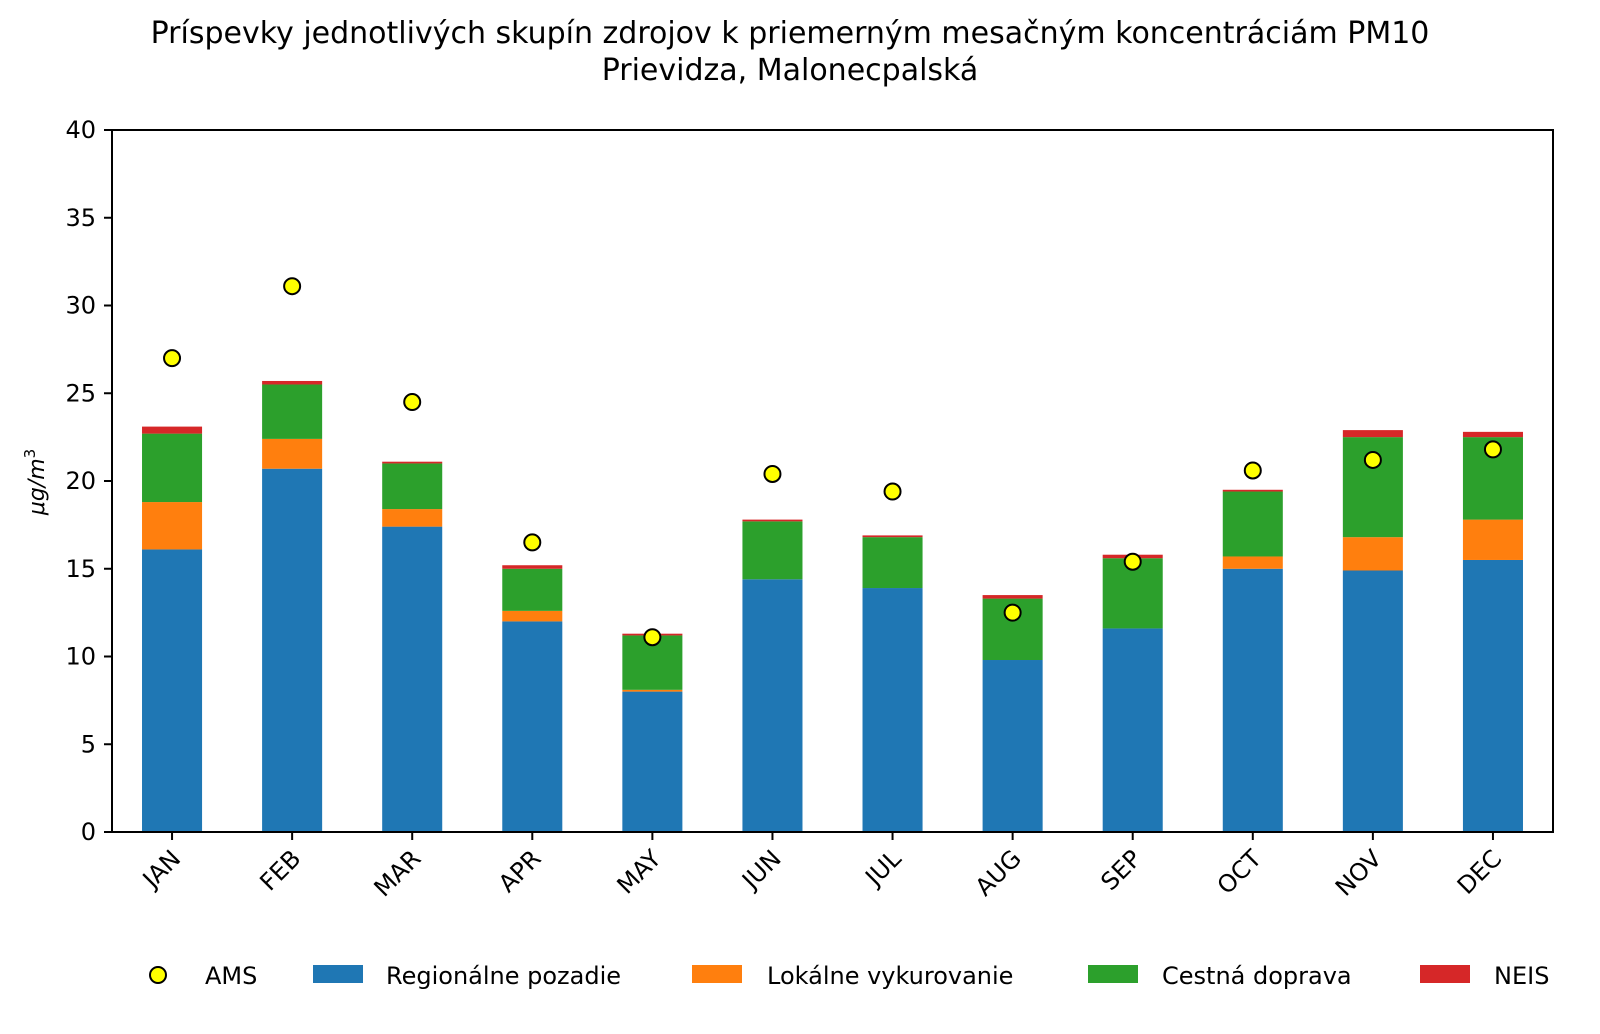 This screenshot has width=1600, height=1034. Describe the element at coordinates (652, 637) in the screenshot. I see `ams-point-may` at that location.